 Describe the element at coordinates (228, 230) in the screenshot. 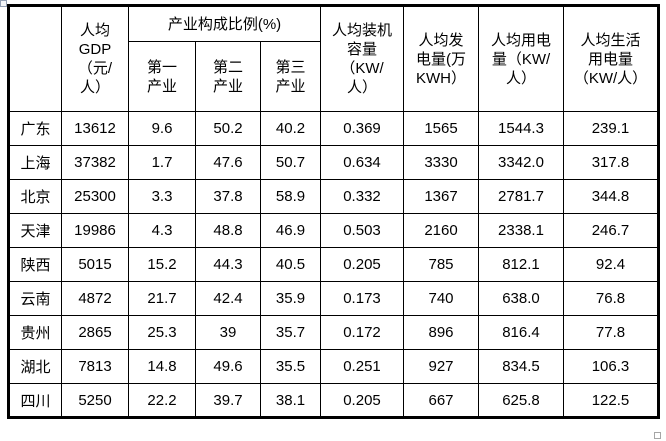

I see `data-cell: 48.8` at that location.